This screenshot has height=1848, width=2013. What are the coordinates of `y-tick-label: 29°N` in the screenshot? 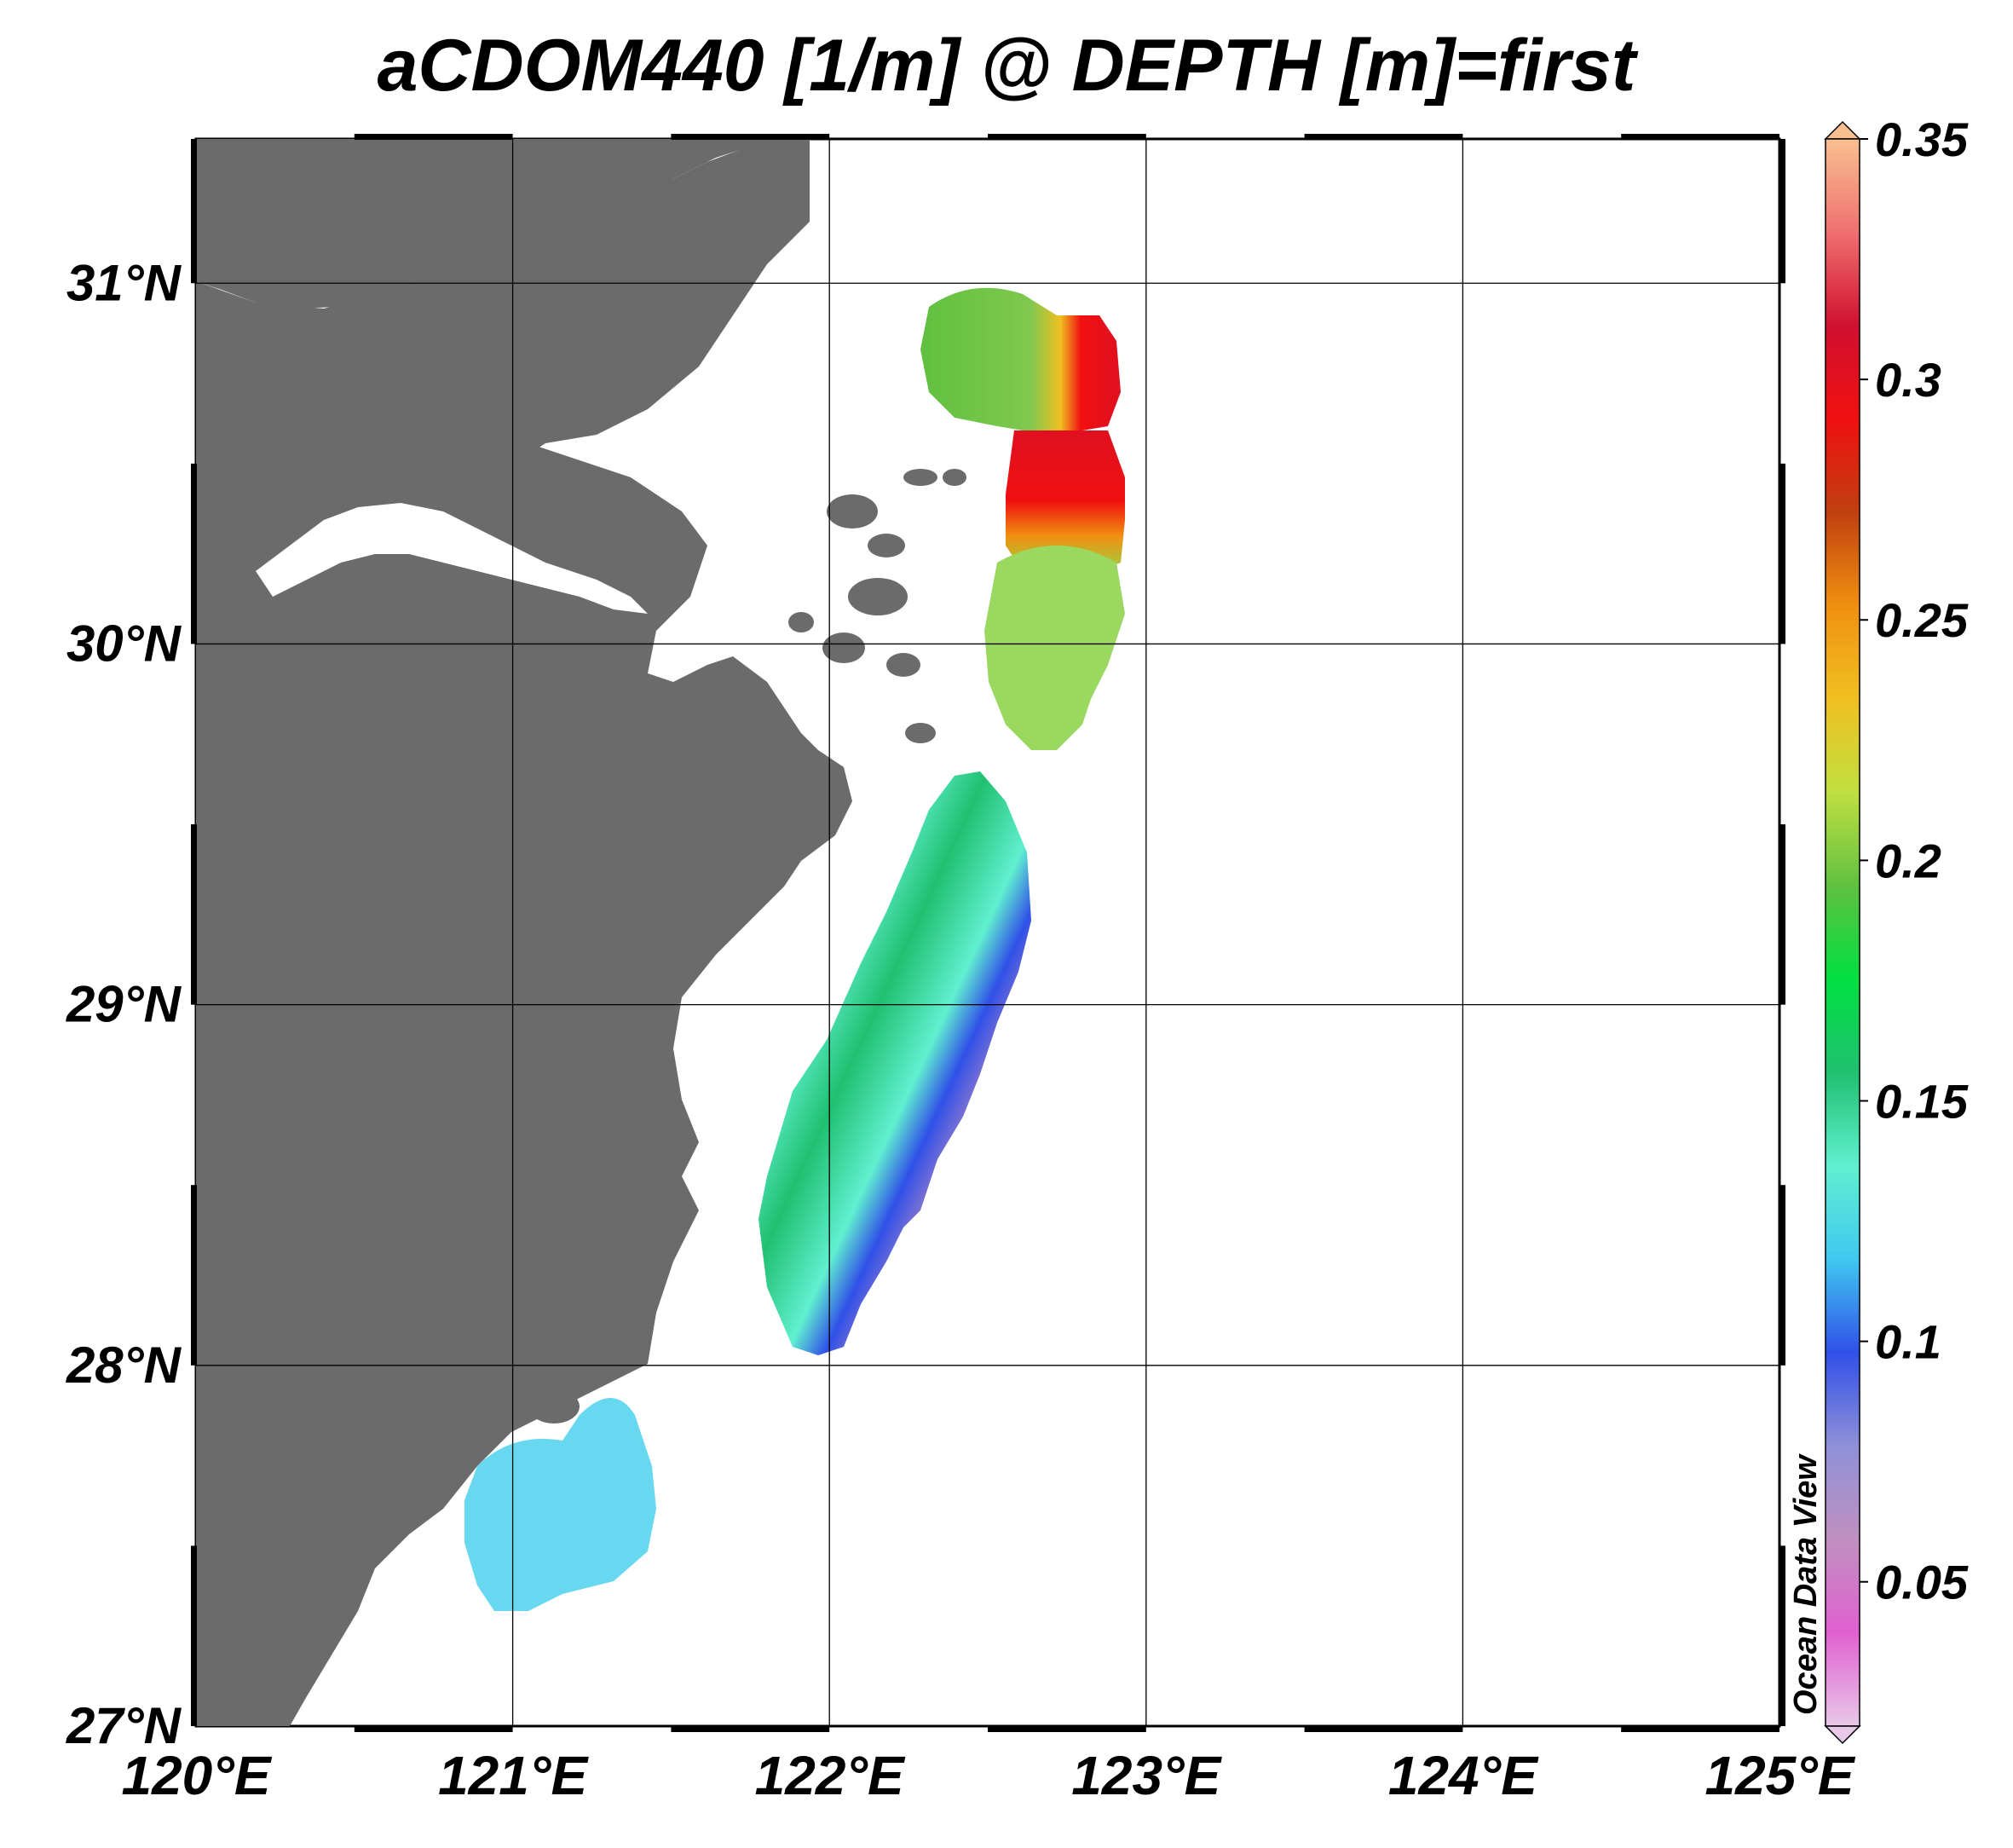 It's located at (124, 1004).